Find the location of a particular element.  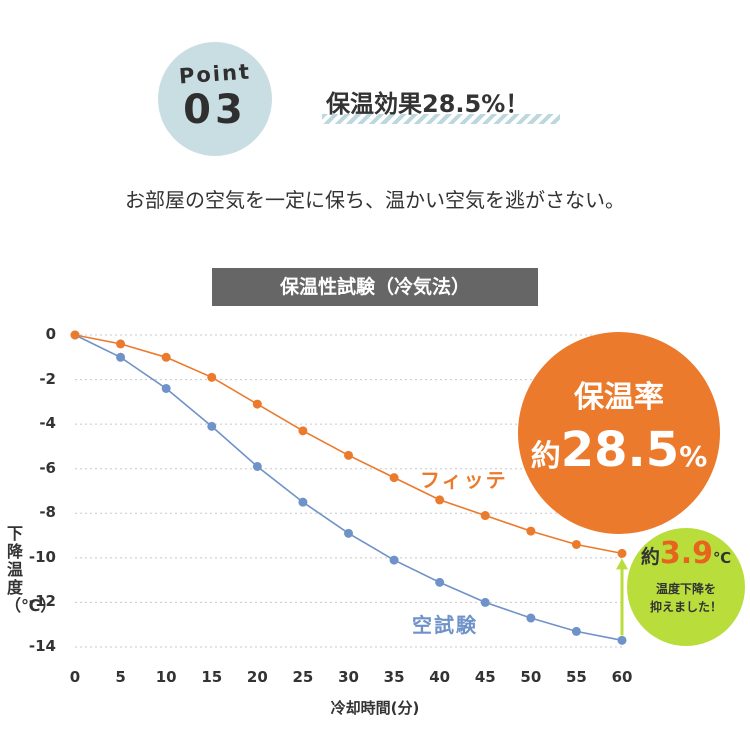

y-tick-label: -10 is located at coordinates (42, 556).